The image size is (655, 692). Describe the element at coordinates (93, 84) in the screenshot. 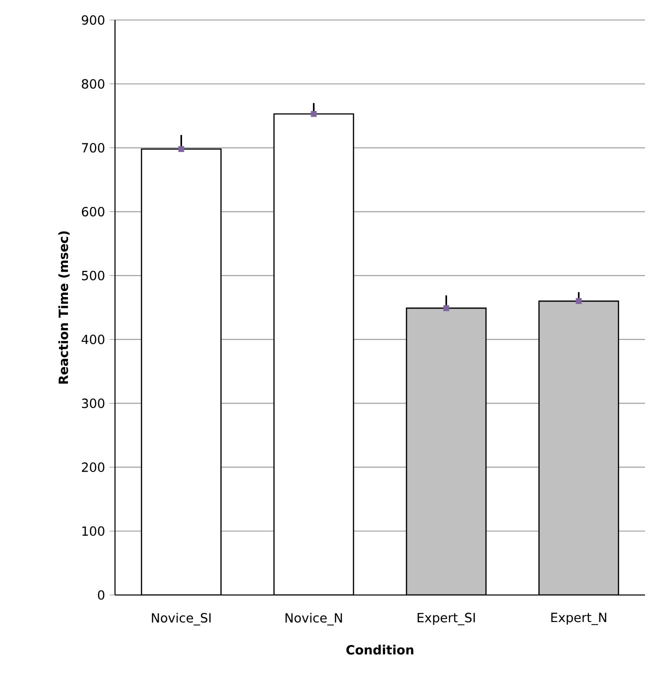

I see `y-tick-label: 800` at that location.